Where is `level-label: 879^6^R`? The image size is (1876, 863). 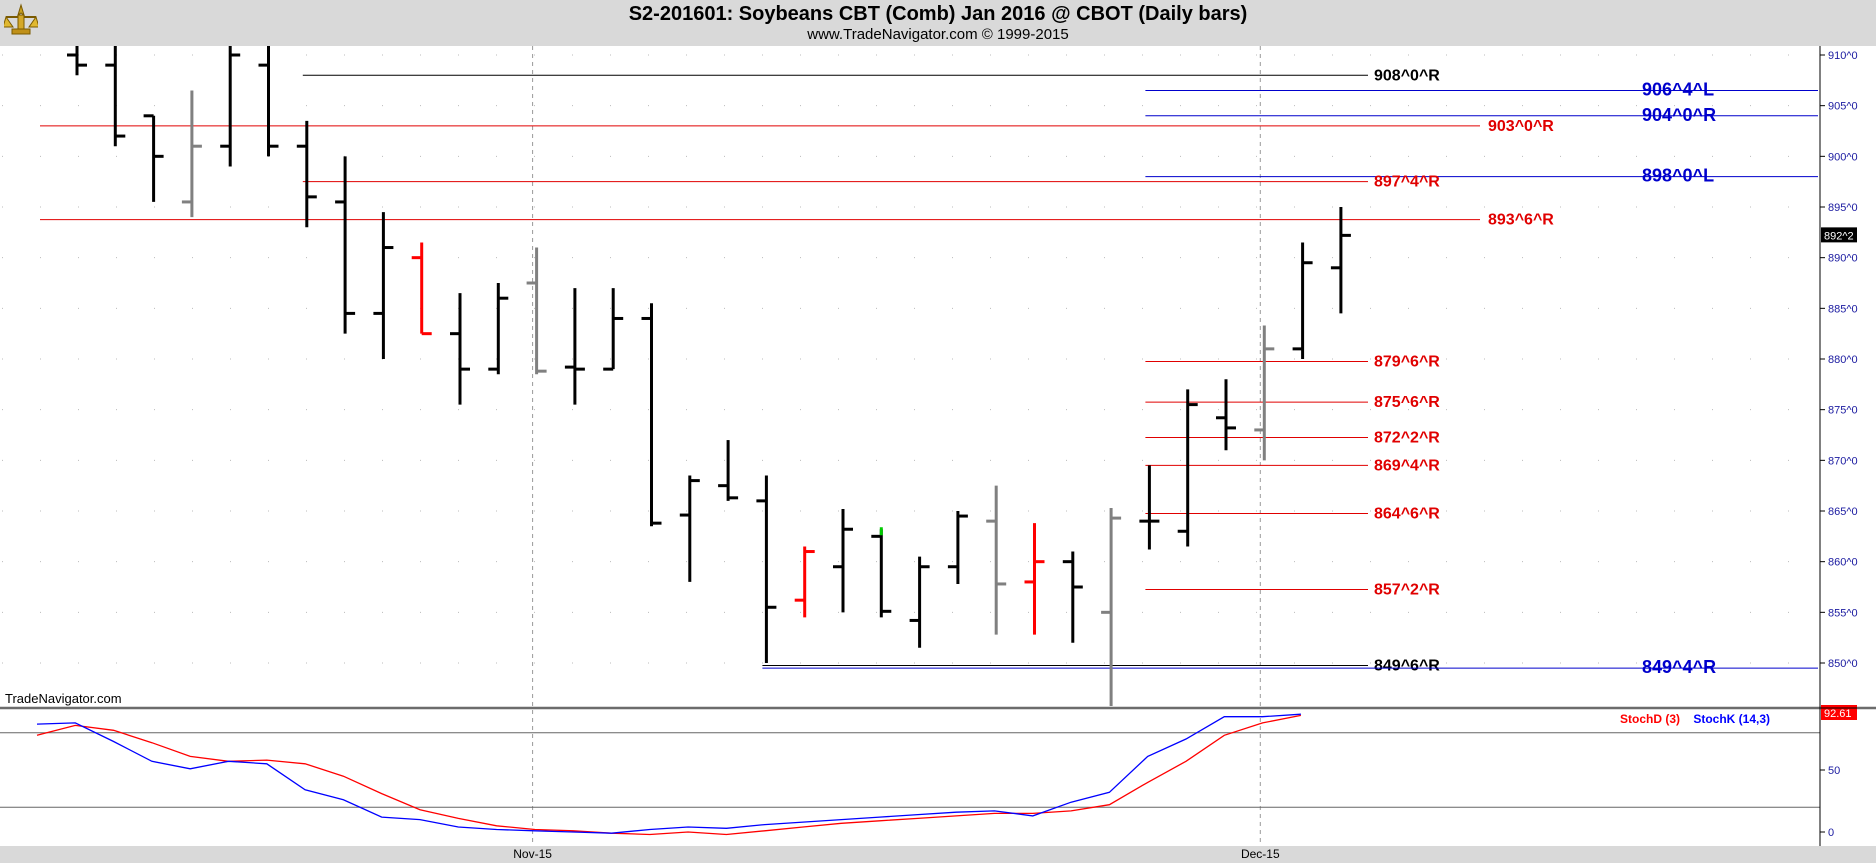
level-label: 879^6^R is located at coordinates (1407, 362).